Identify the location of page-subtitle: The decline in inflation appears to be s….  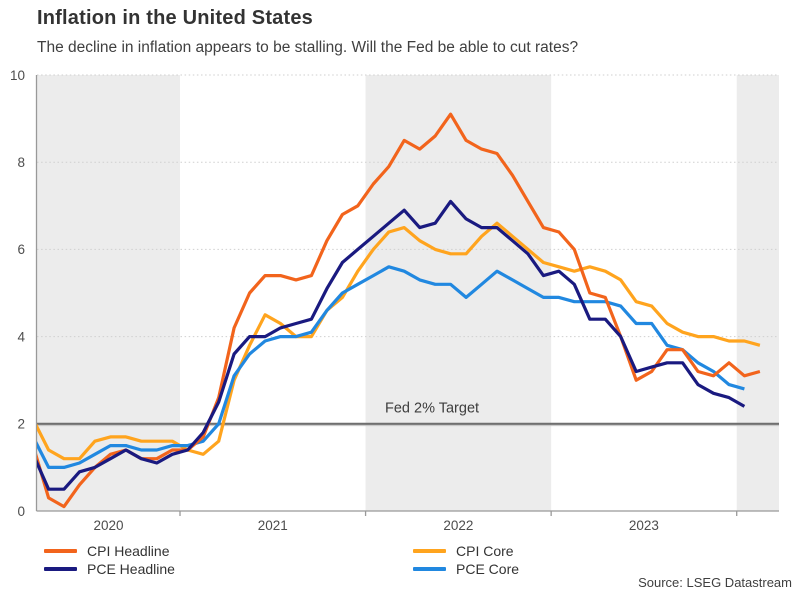
(308, 47).